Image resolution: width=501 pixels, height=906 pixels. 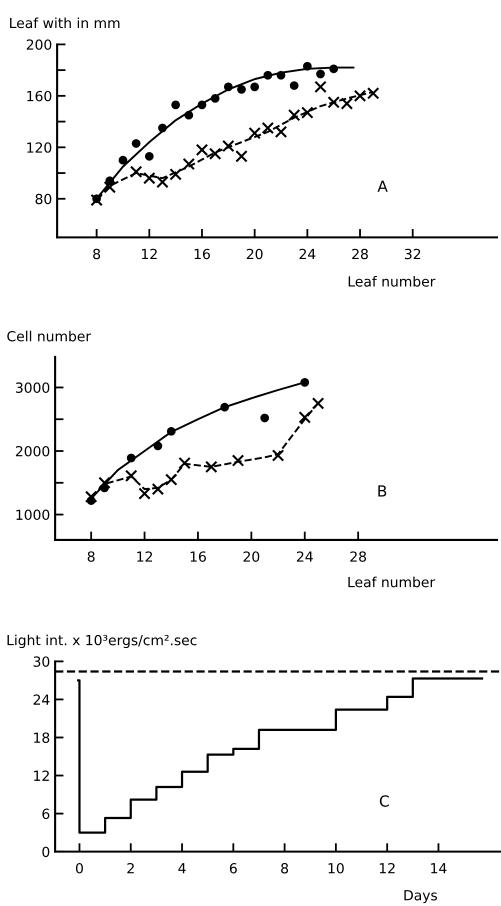 I want to click on y-tick-label: 160, so click(x=39, y=96).